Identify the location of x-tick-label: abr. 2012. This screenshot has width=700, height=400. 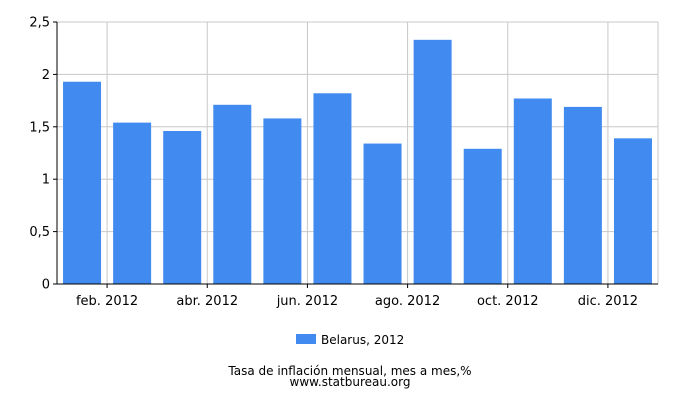
(207, 301).